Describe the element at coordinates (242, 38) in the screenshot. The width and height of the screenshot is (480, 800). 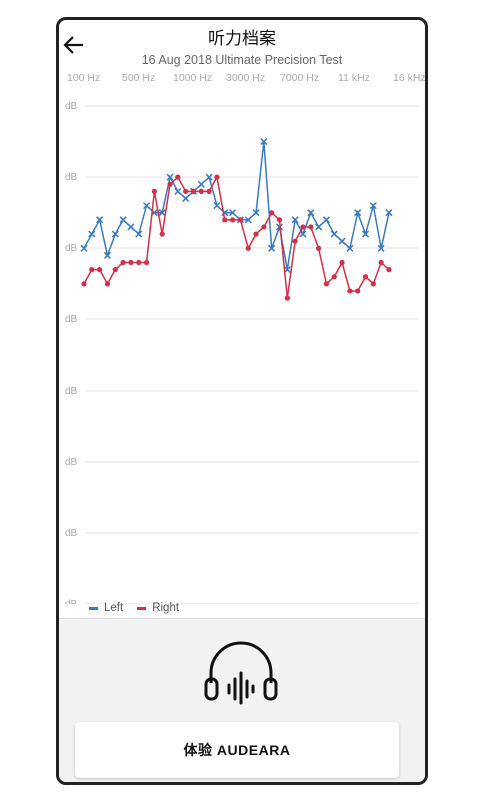
I see `page-title: 听力档案` at that location.